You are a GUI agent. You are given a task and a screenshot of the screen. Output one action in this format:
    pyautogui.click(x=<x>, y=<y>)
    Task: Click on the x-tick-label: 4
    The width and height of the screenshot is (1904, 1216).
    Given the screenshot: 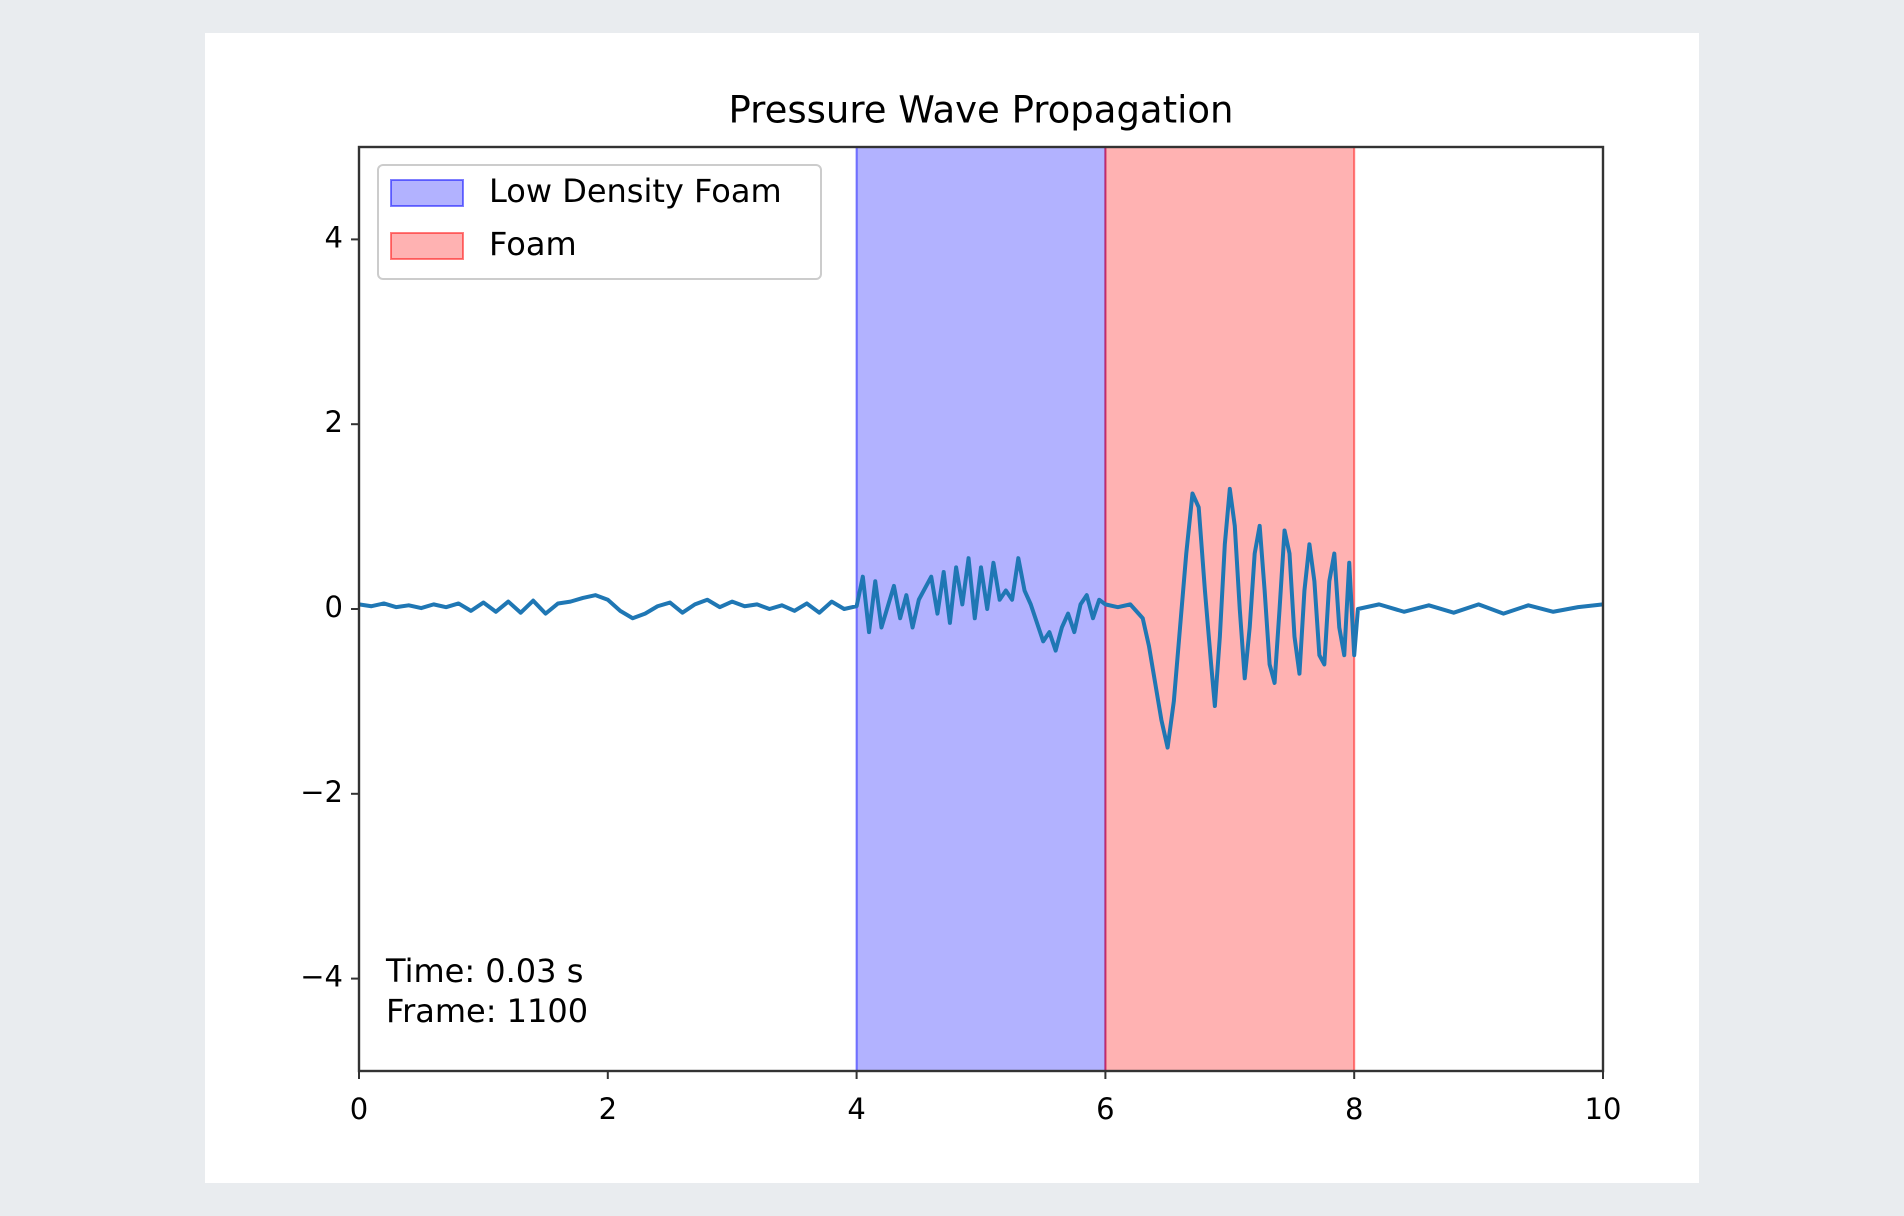 What is the action you would take?
    pyautogui.click(x=856, y=1109)
    